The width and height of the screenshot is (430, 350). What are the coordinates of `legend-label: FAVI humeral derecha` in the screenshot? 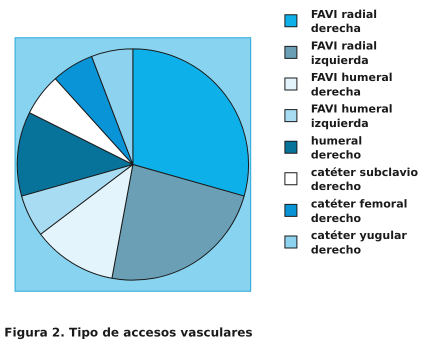 It's located at (351, 84).